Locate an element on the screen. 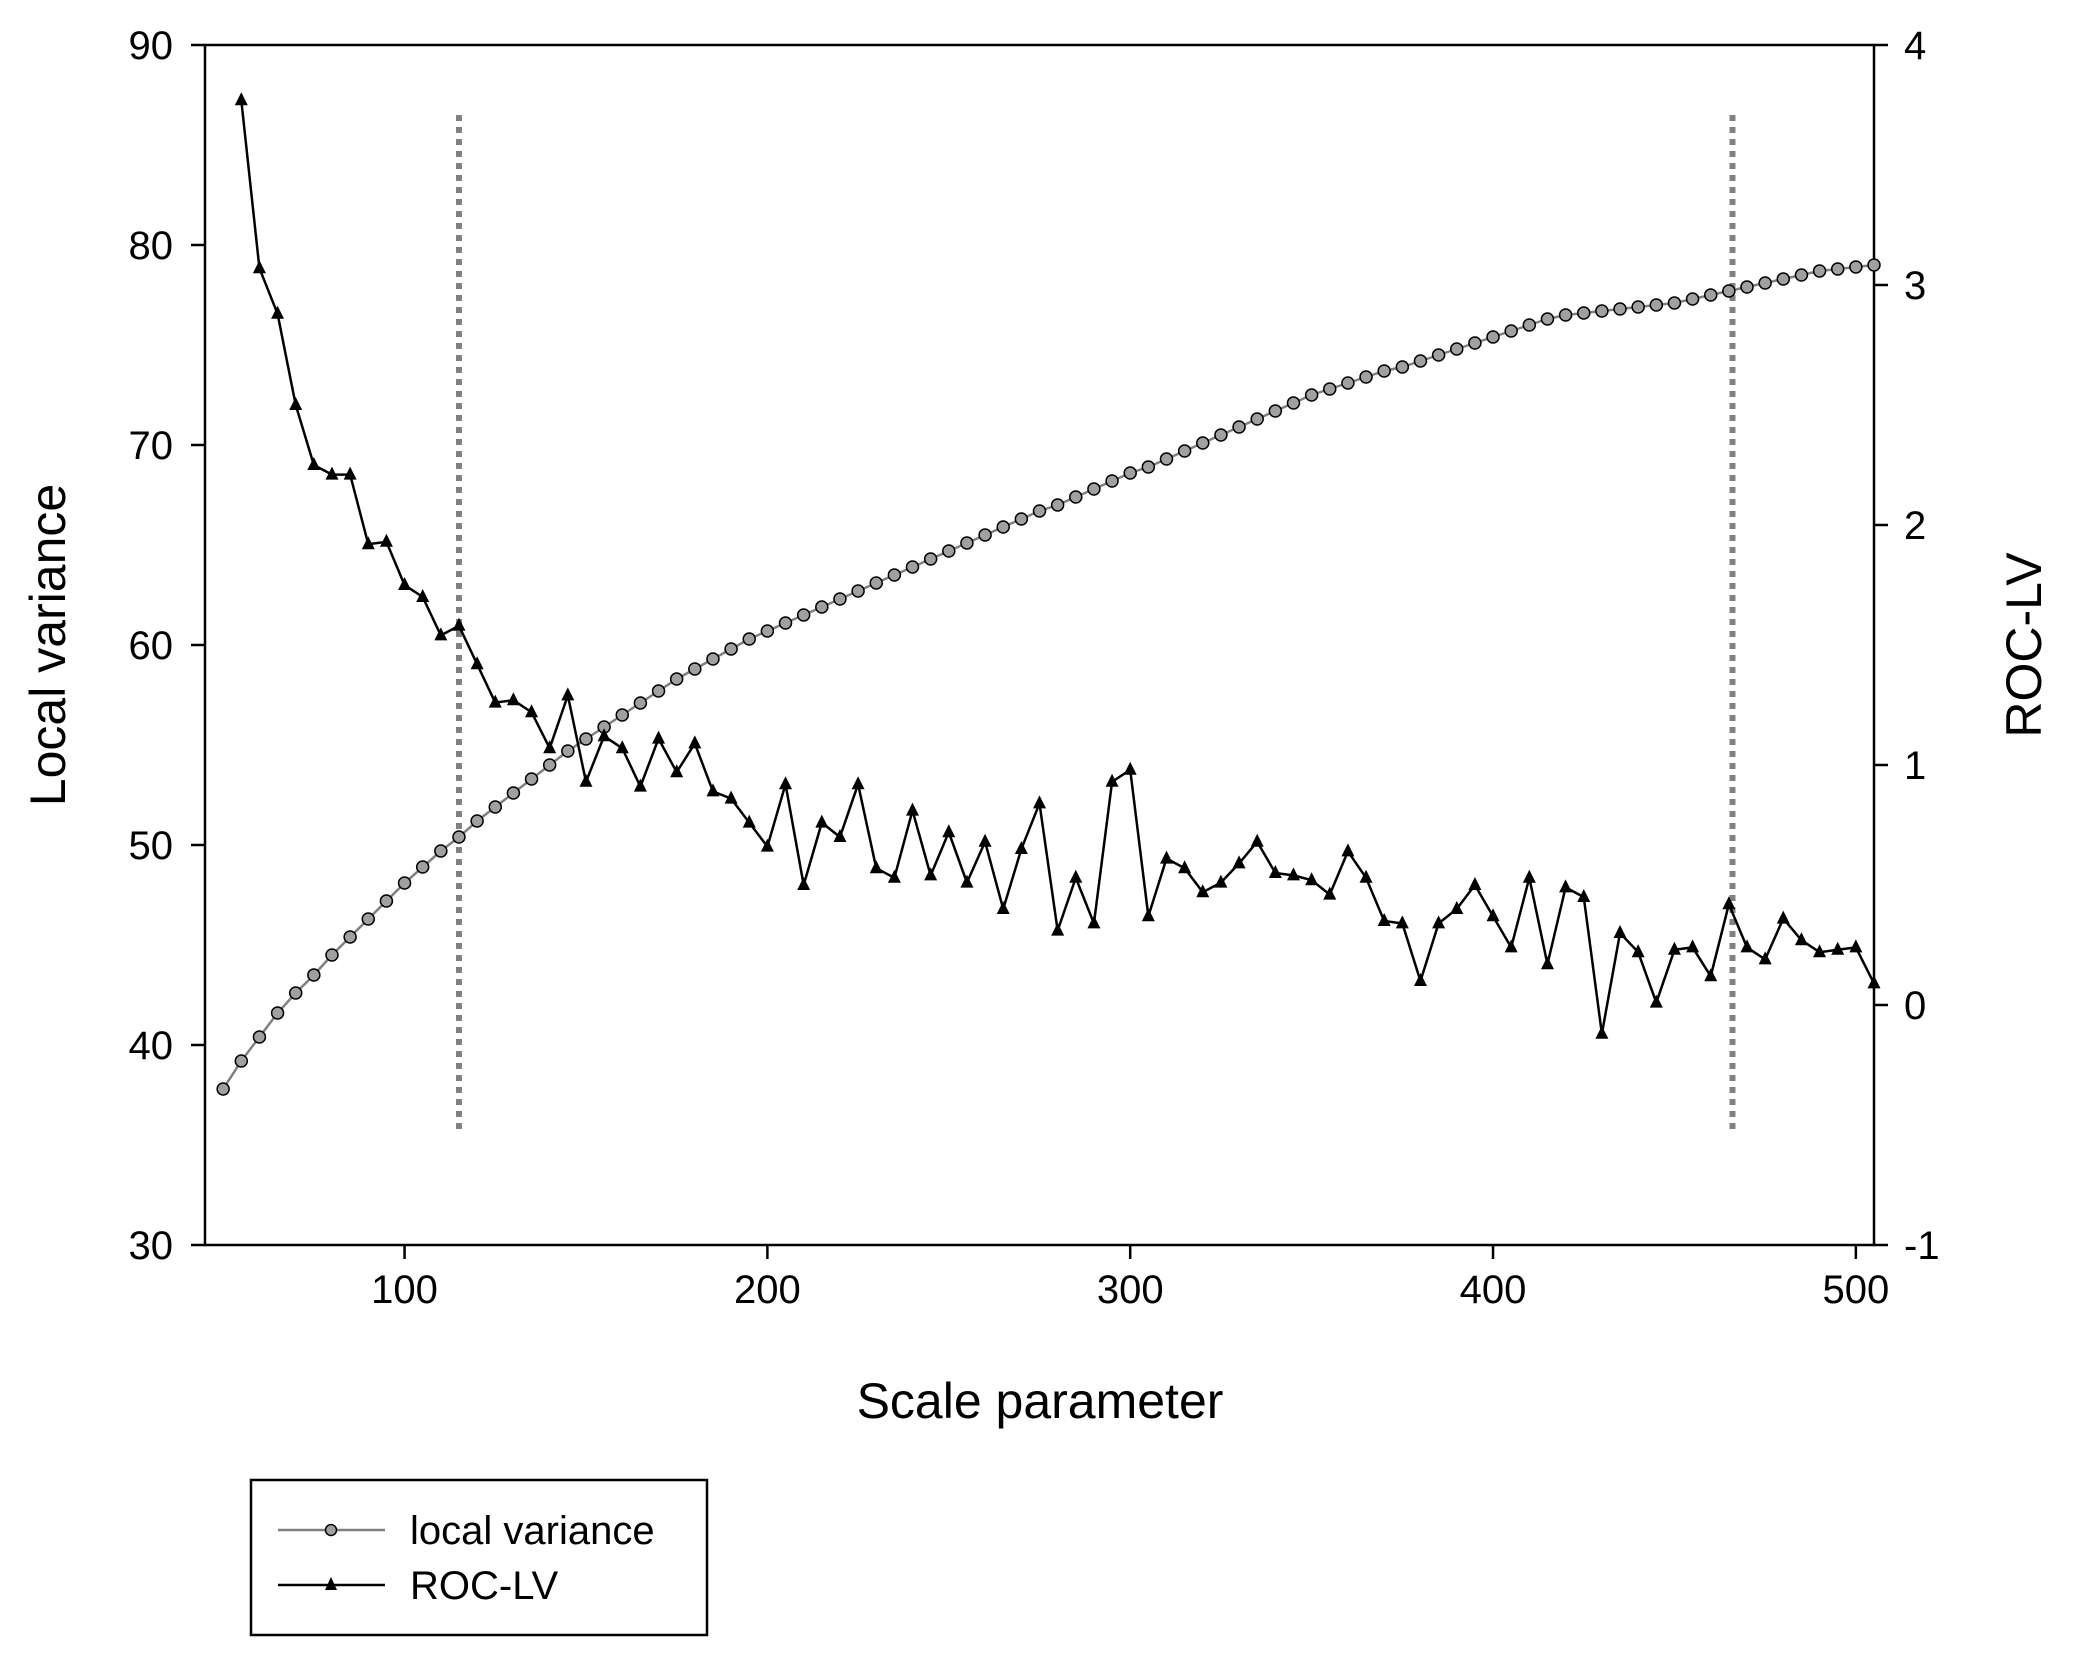  left-y-tick-label: 50 is located at coordinates (151, 846).